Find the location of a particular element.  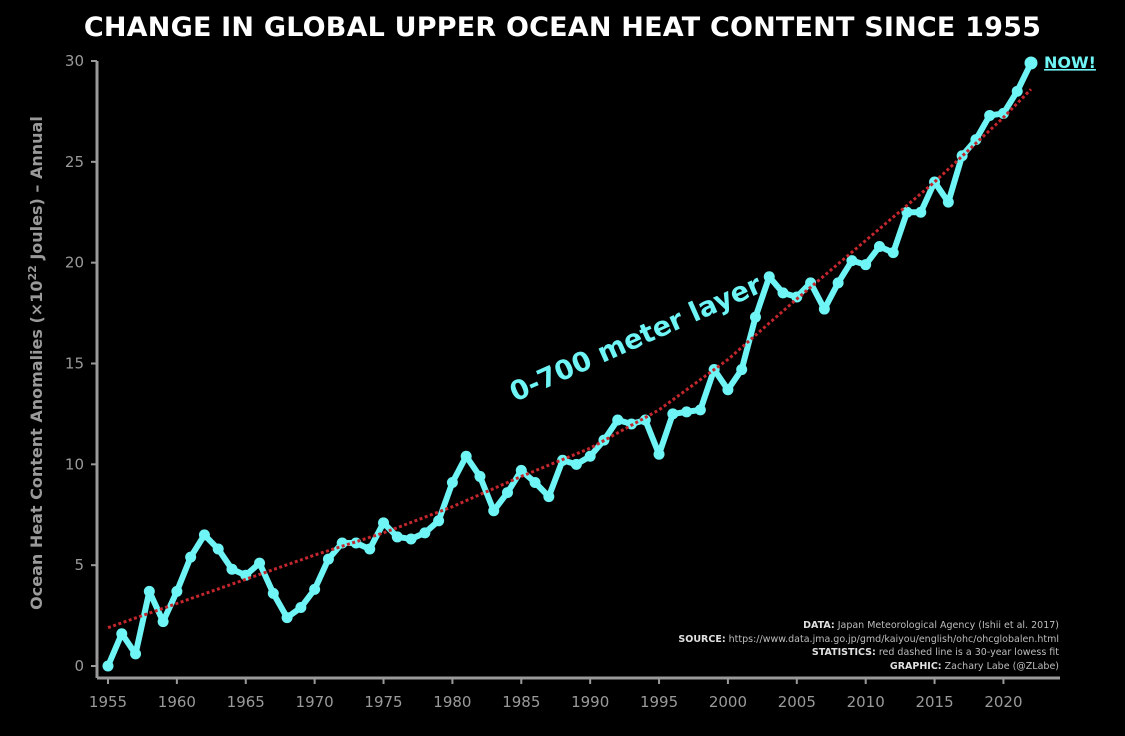

y-tick-label: 10 is located at coordinates (74, 464).